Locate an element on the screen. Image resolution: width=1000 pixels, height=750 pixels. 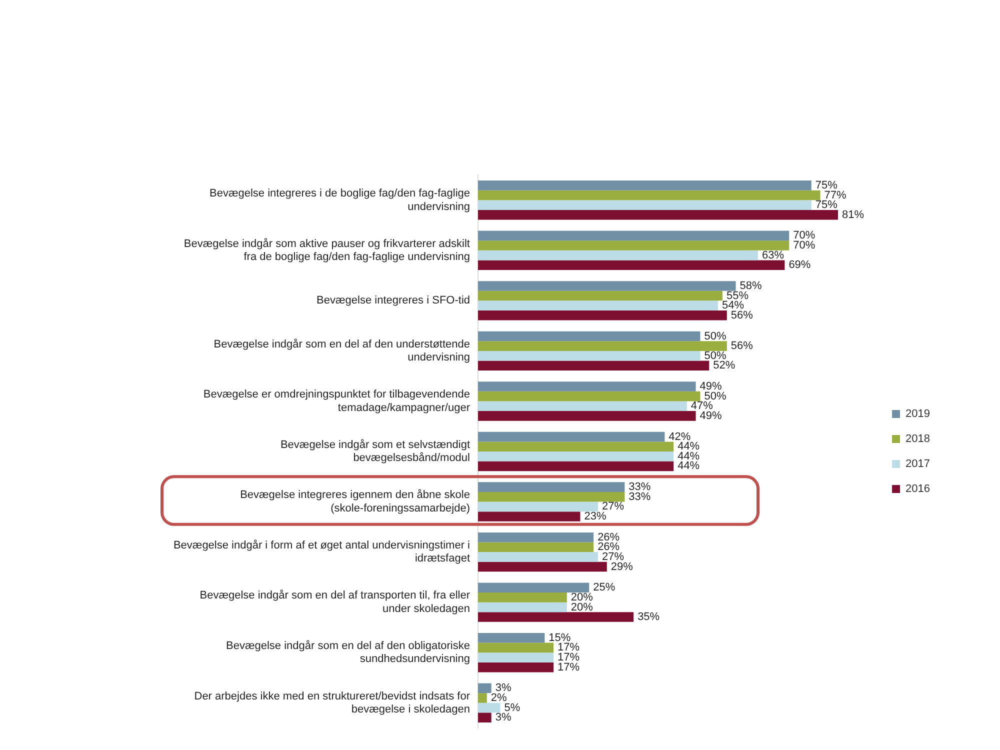
y-tick-label: Bevægelse integreres i de boglige fag/den fag-faglige undervisning is located at coordinates (339, 200).